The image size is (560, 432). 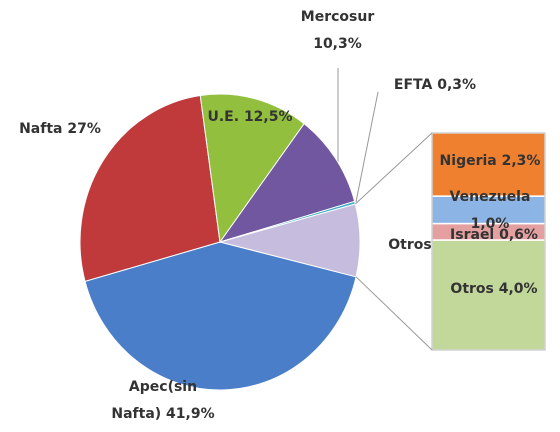 I want to click on leader-line, so click(x=367, y=147).